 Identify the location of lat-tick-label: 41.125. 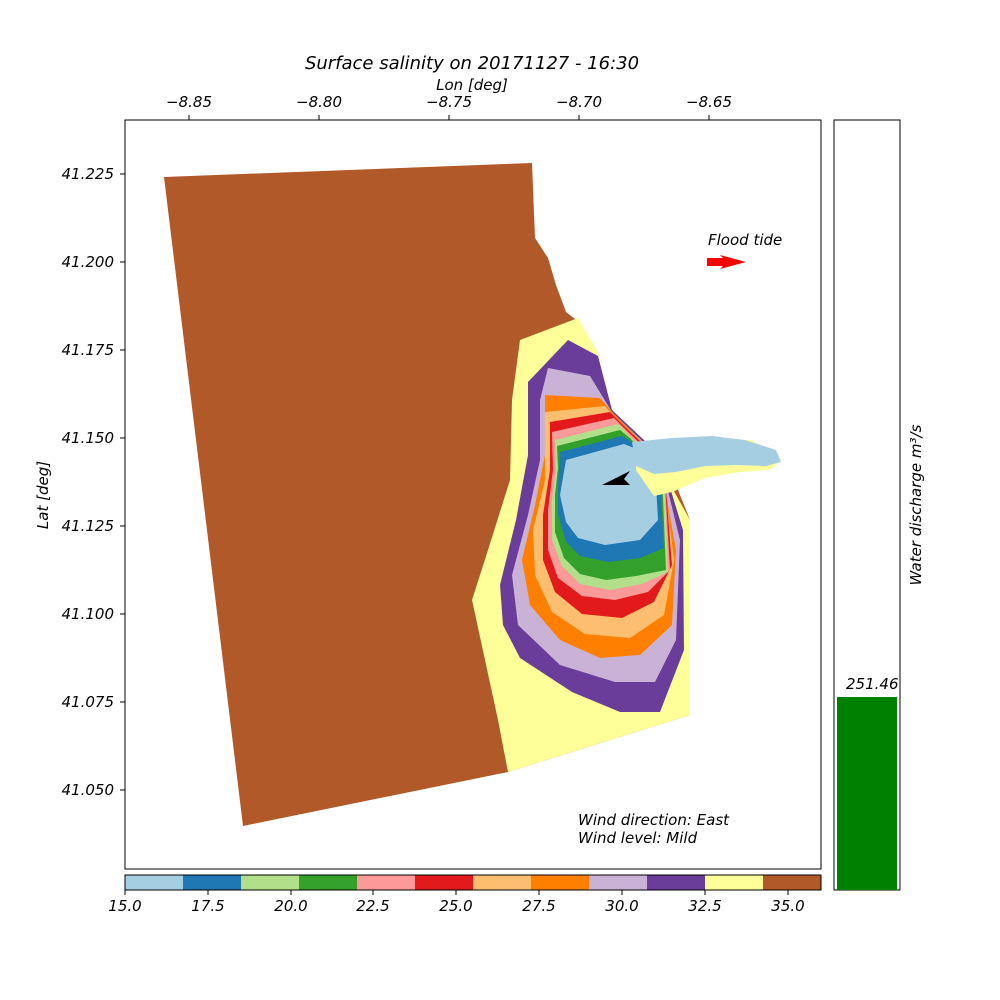
(88, 526).